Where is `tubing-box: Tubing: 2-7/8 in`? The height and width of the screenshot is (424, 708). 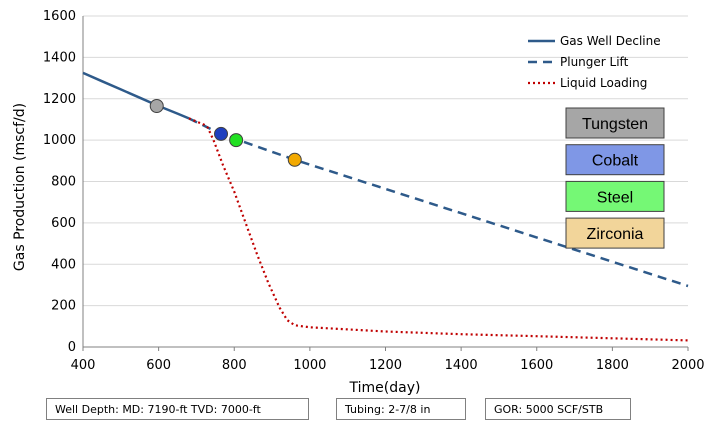 tubing-box: Tubing: 2-7/8 in is located at coordinates (401, 409).